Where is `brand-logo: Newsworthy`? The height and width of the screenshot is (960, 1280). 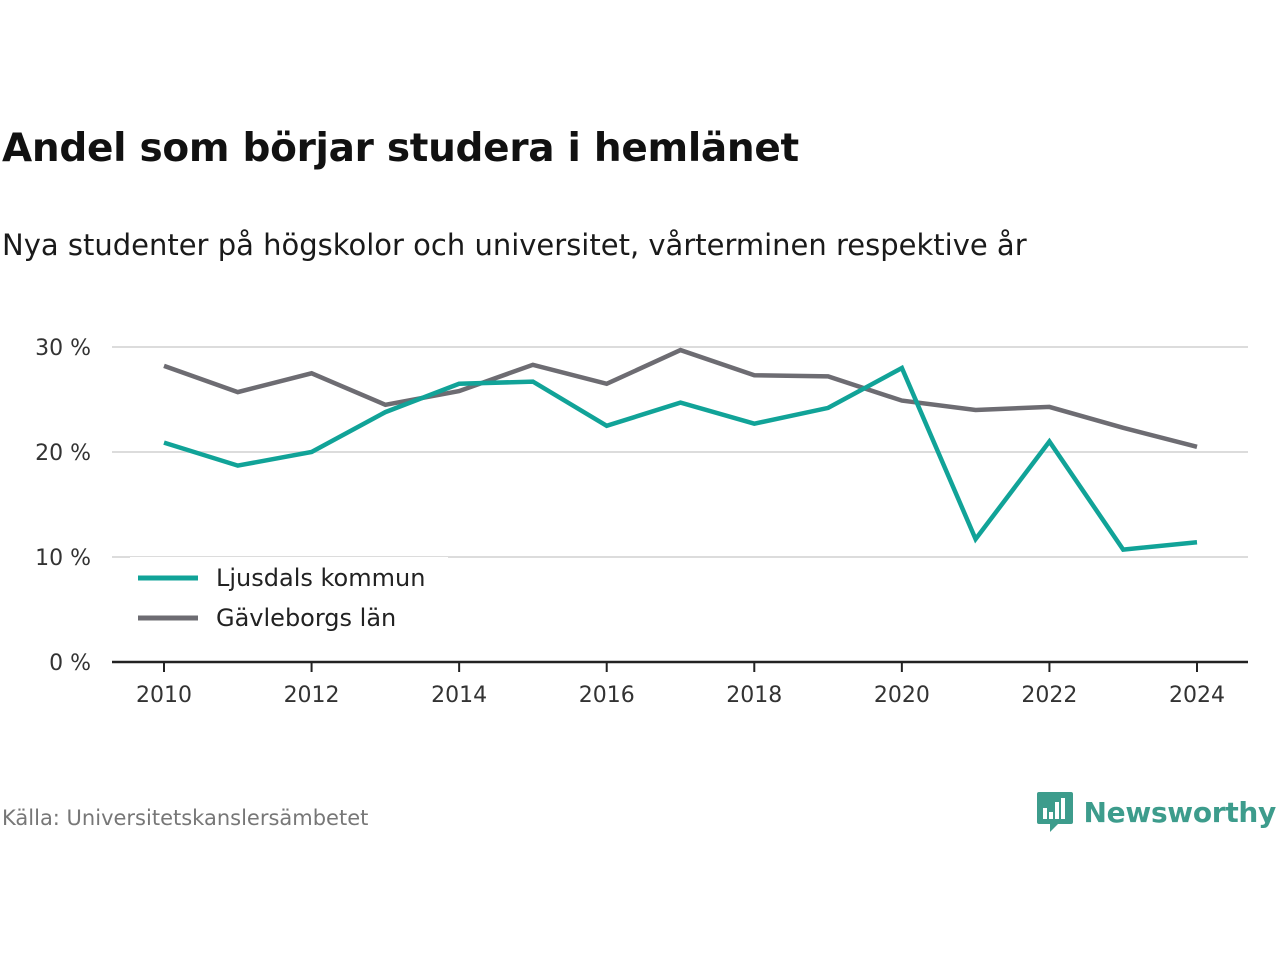 brand-logo: Newsworthy is located at coordinates (1156, 812).